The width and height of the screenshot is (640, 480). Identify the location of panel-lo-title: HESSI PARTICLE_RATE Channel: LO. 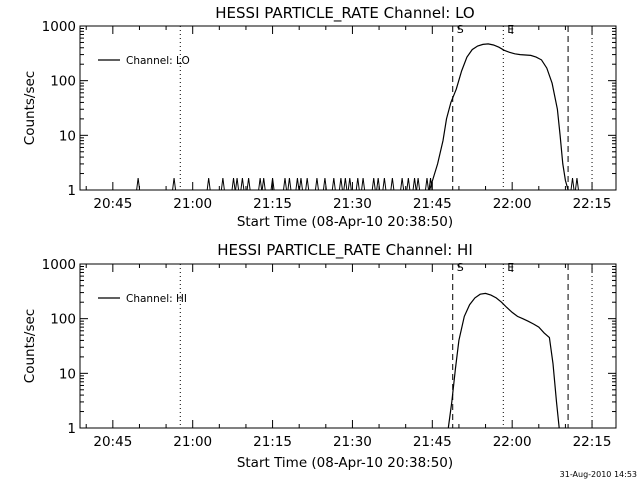
(344, 13).